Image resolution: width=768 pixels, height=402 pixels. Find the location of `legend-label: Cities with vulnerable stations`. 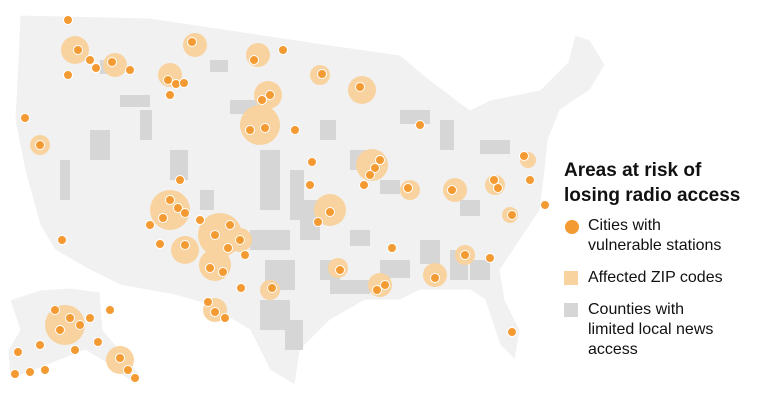

legend-label: Cities with vulnerable stations is located at coordinates (655, 235).